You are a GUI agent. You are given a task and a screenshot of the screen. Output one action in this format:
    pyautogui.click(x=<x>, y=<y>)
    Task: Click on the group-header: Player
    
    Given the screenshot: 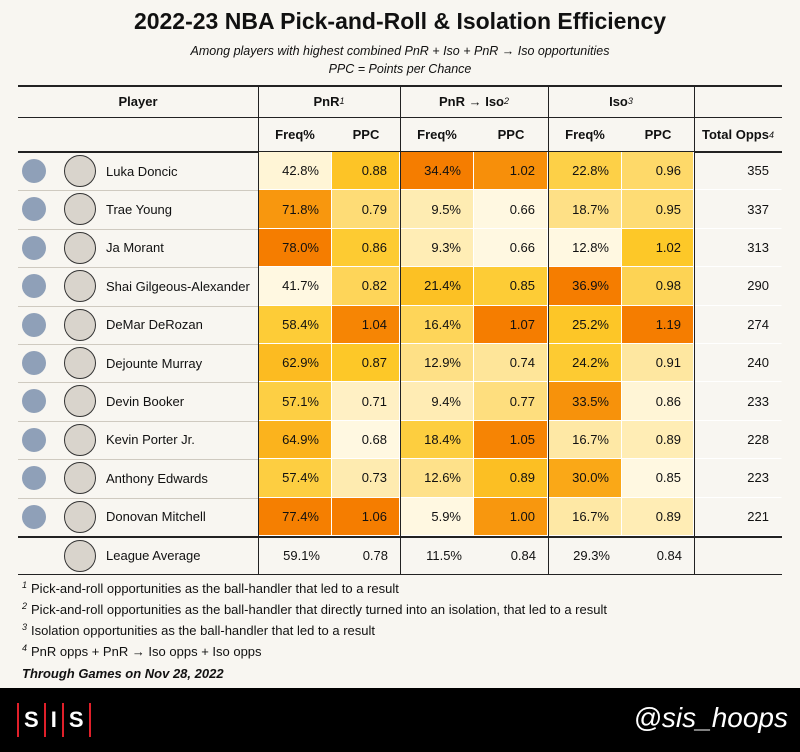 What is the action you would take?
    pyautogui.click(x=138, y=101)
    